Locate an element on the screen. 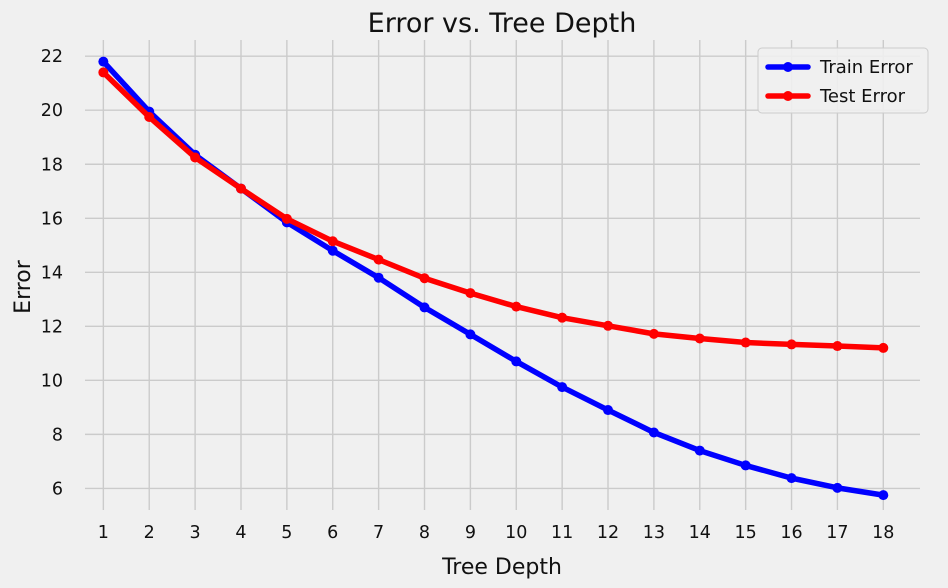 The width and height of the screenshot is (948, 588). x-tick-label: 10 is located at coordinates (516, 533).